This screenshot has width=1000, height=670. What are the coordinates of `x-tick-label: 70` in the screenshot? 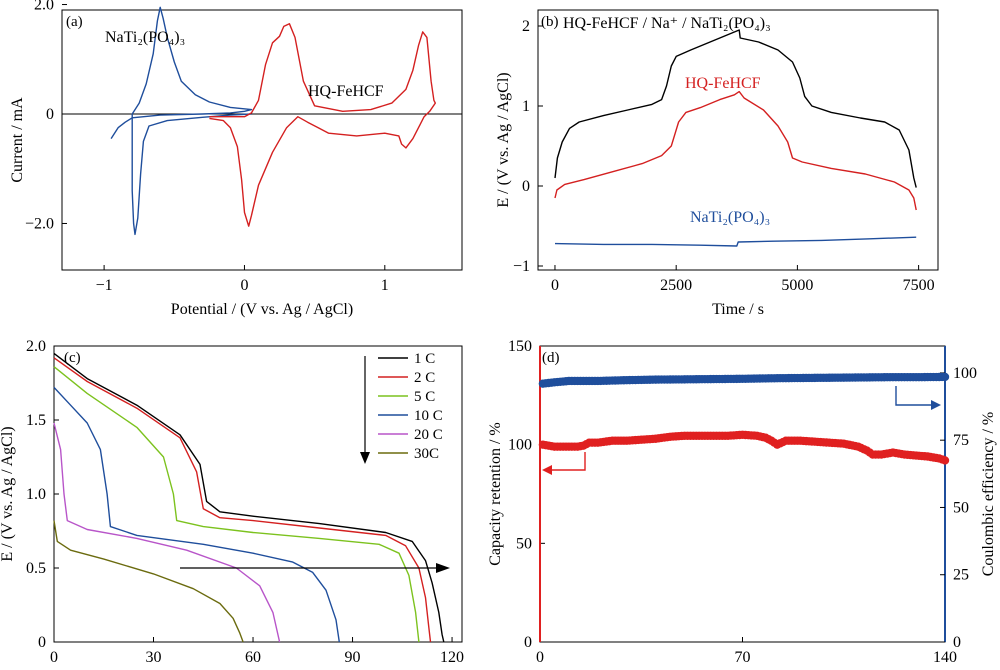 It's located at (743, 657).